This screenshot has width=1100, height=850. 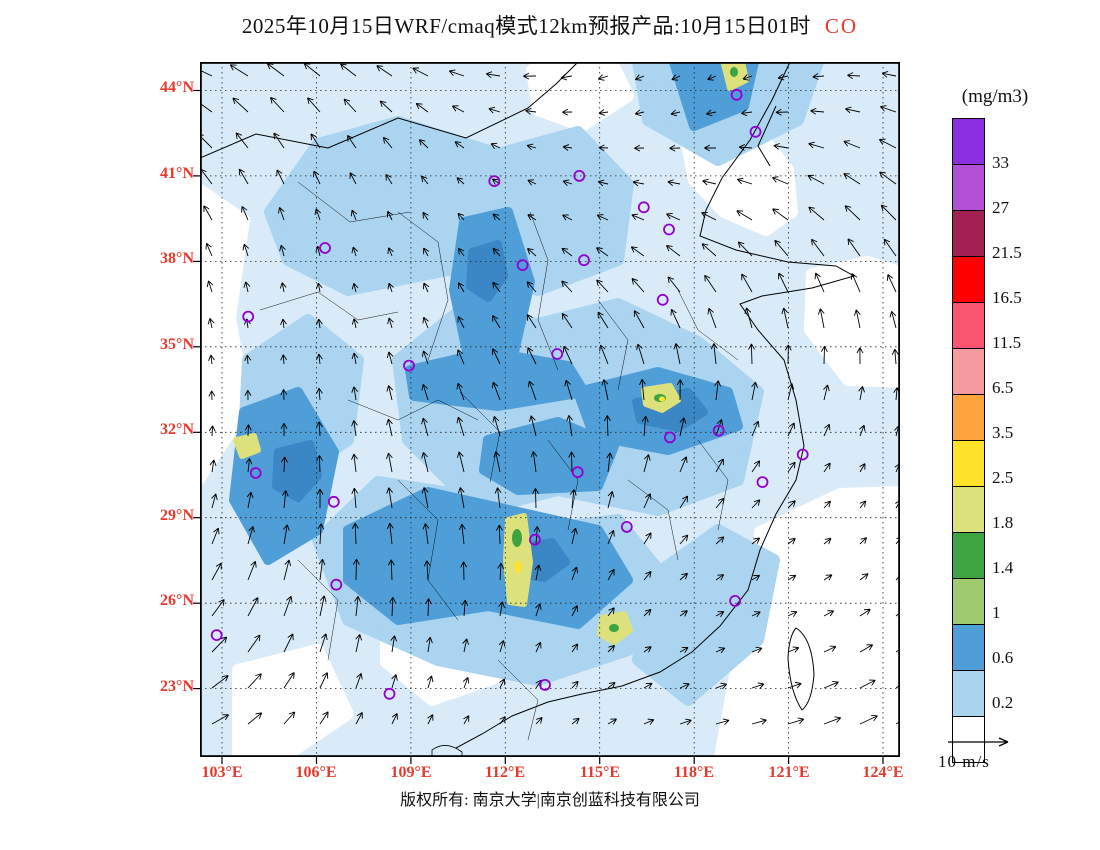 What do you see at coordinates (852, 322) in the screenshot?
I see `contour-fill` at bounding box center [852, 322].